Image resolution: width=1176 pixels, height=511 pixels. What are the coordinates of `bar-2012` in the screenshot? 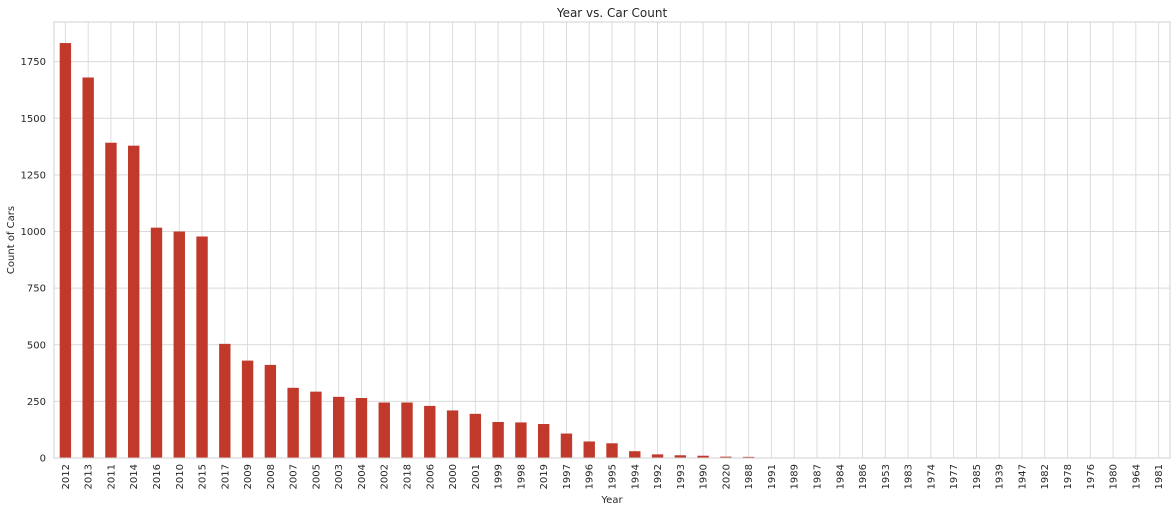 It's located at (65, 250).